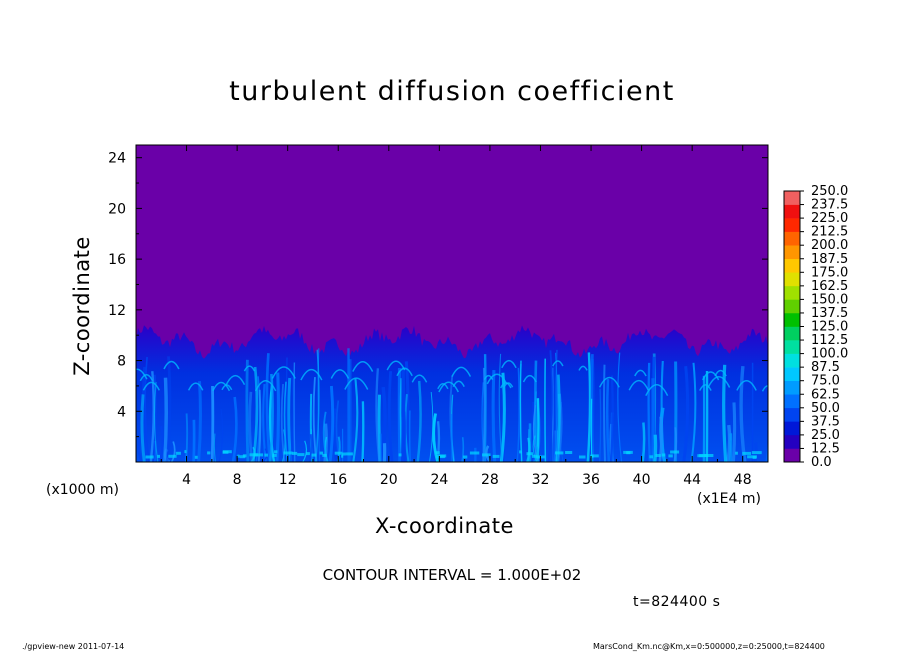 The width and height of the screenshot is (904, 654). What do you see at coordinates (825, 421) in the screenshot?
I see `colorbar-label: 37.5` at bounding box center [825, 421].